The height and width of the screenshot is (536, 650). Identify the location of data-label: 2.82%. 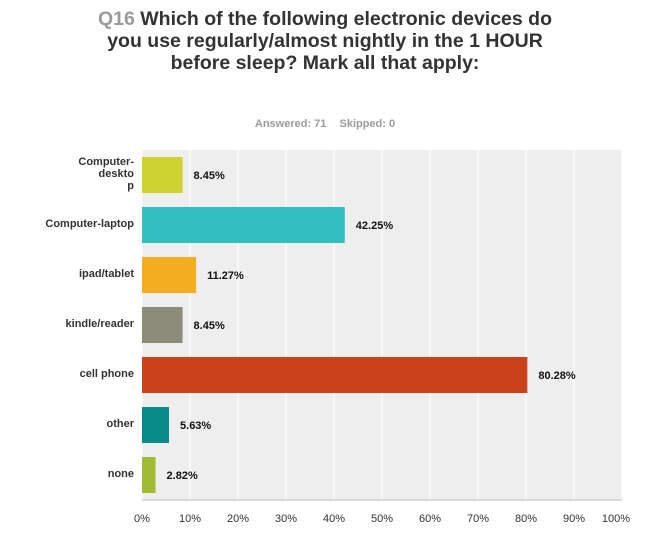
(182, 476).